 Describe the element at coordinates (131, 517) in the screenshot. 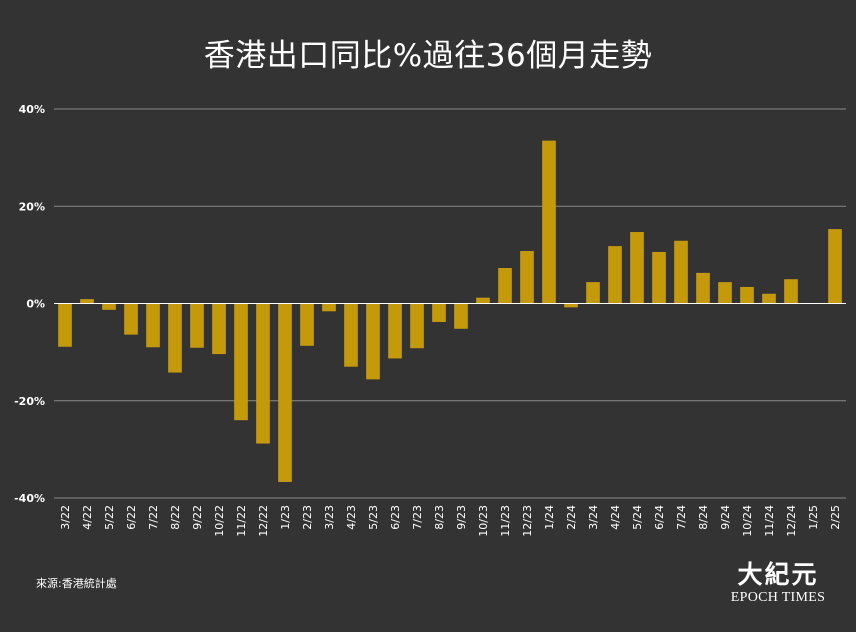

I see `x-tick-label: 6/22` at that location.